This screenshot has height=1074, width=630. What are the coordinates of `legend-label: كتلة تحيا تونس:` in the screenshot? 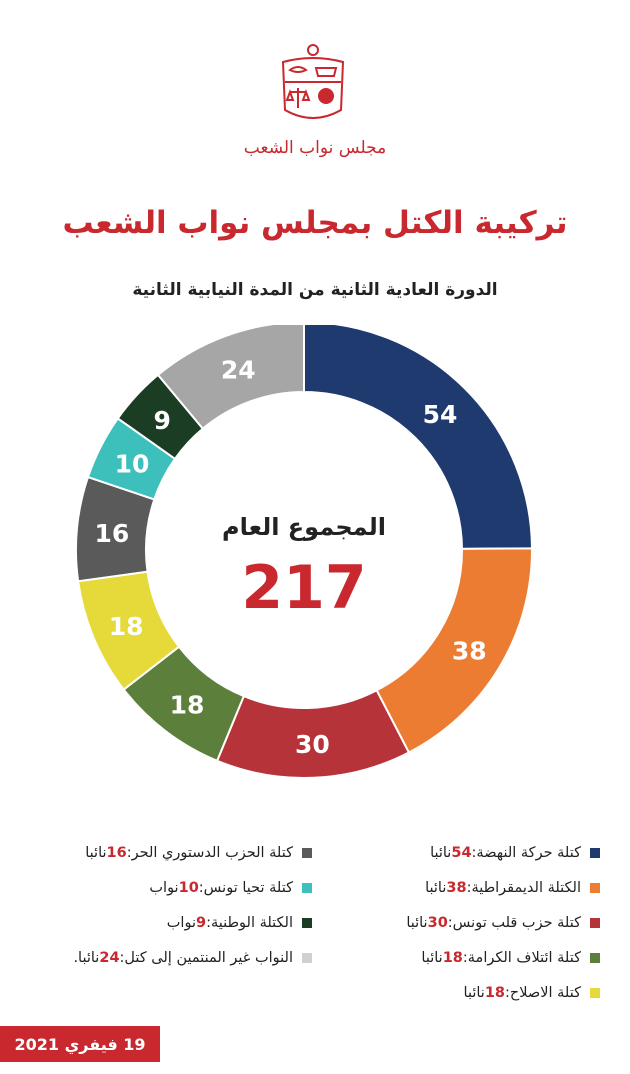 It's located at (245, 888).